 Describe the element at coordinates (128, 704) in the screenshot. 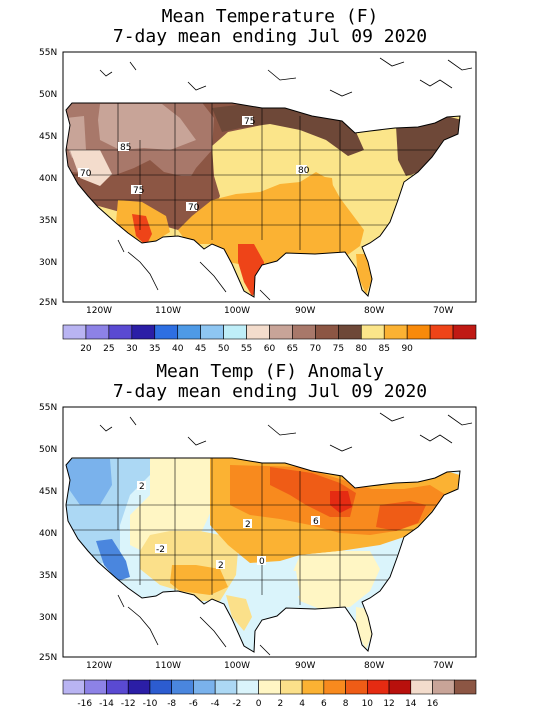

I see `legend-label: -12` at that location.